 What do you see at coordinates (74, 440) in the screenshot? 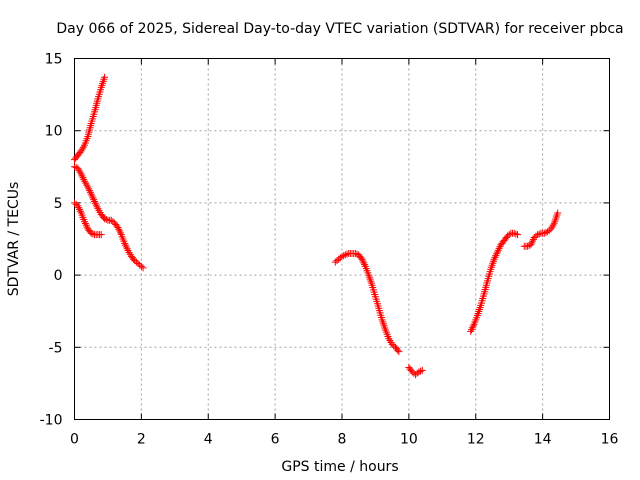
I see `x-tick-label: 0` at bounding box center [74, 440].